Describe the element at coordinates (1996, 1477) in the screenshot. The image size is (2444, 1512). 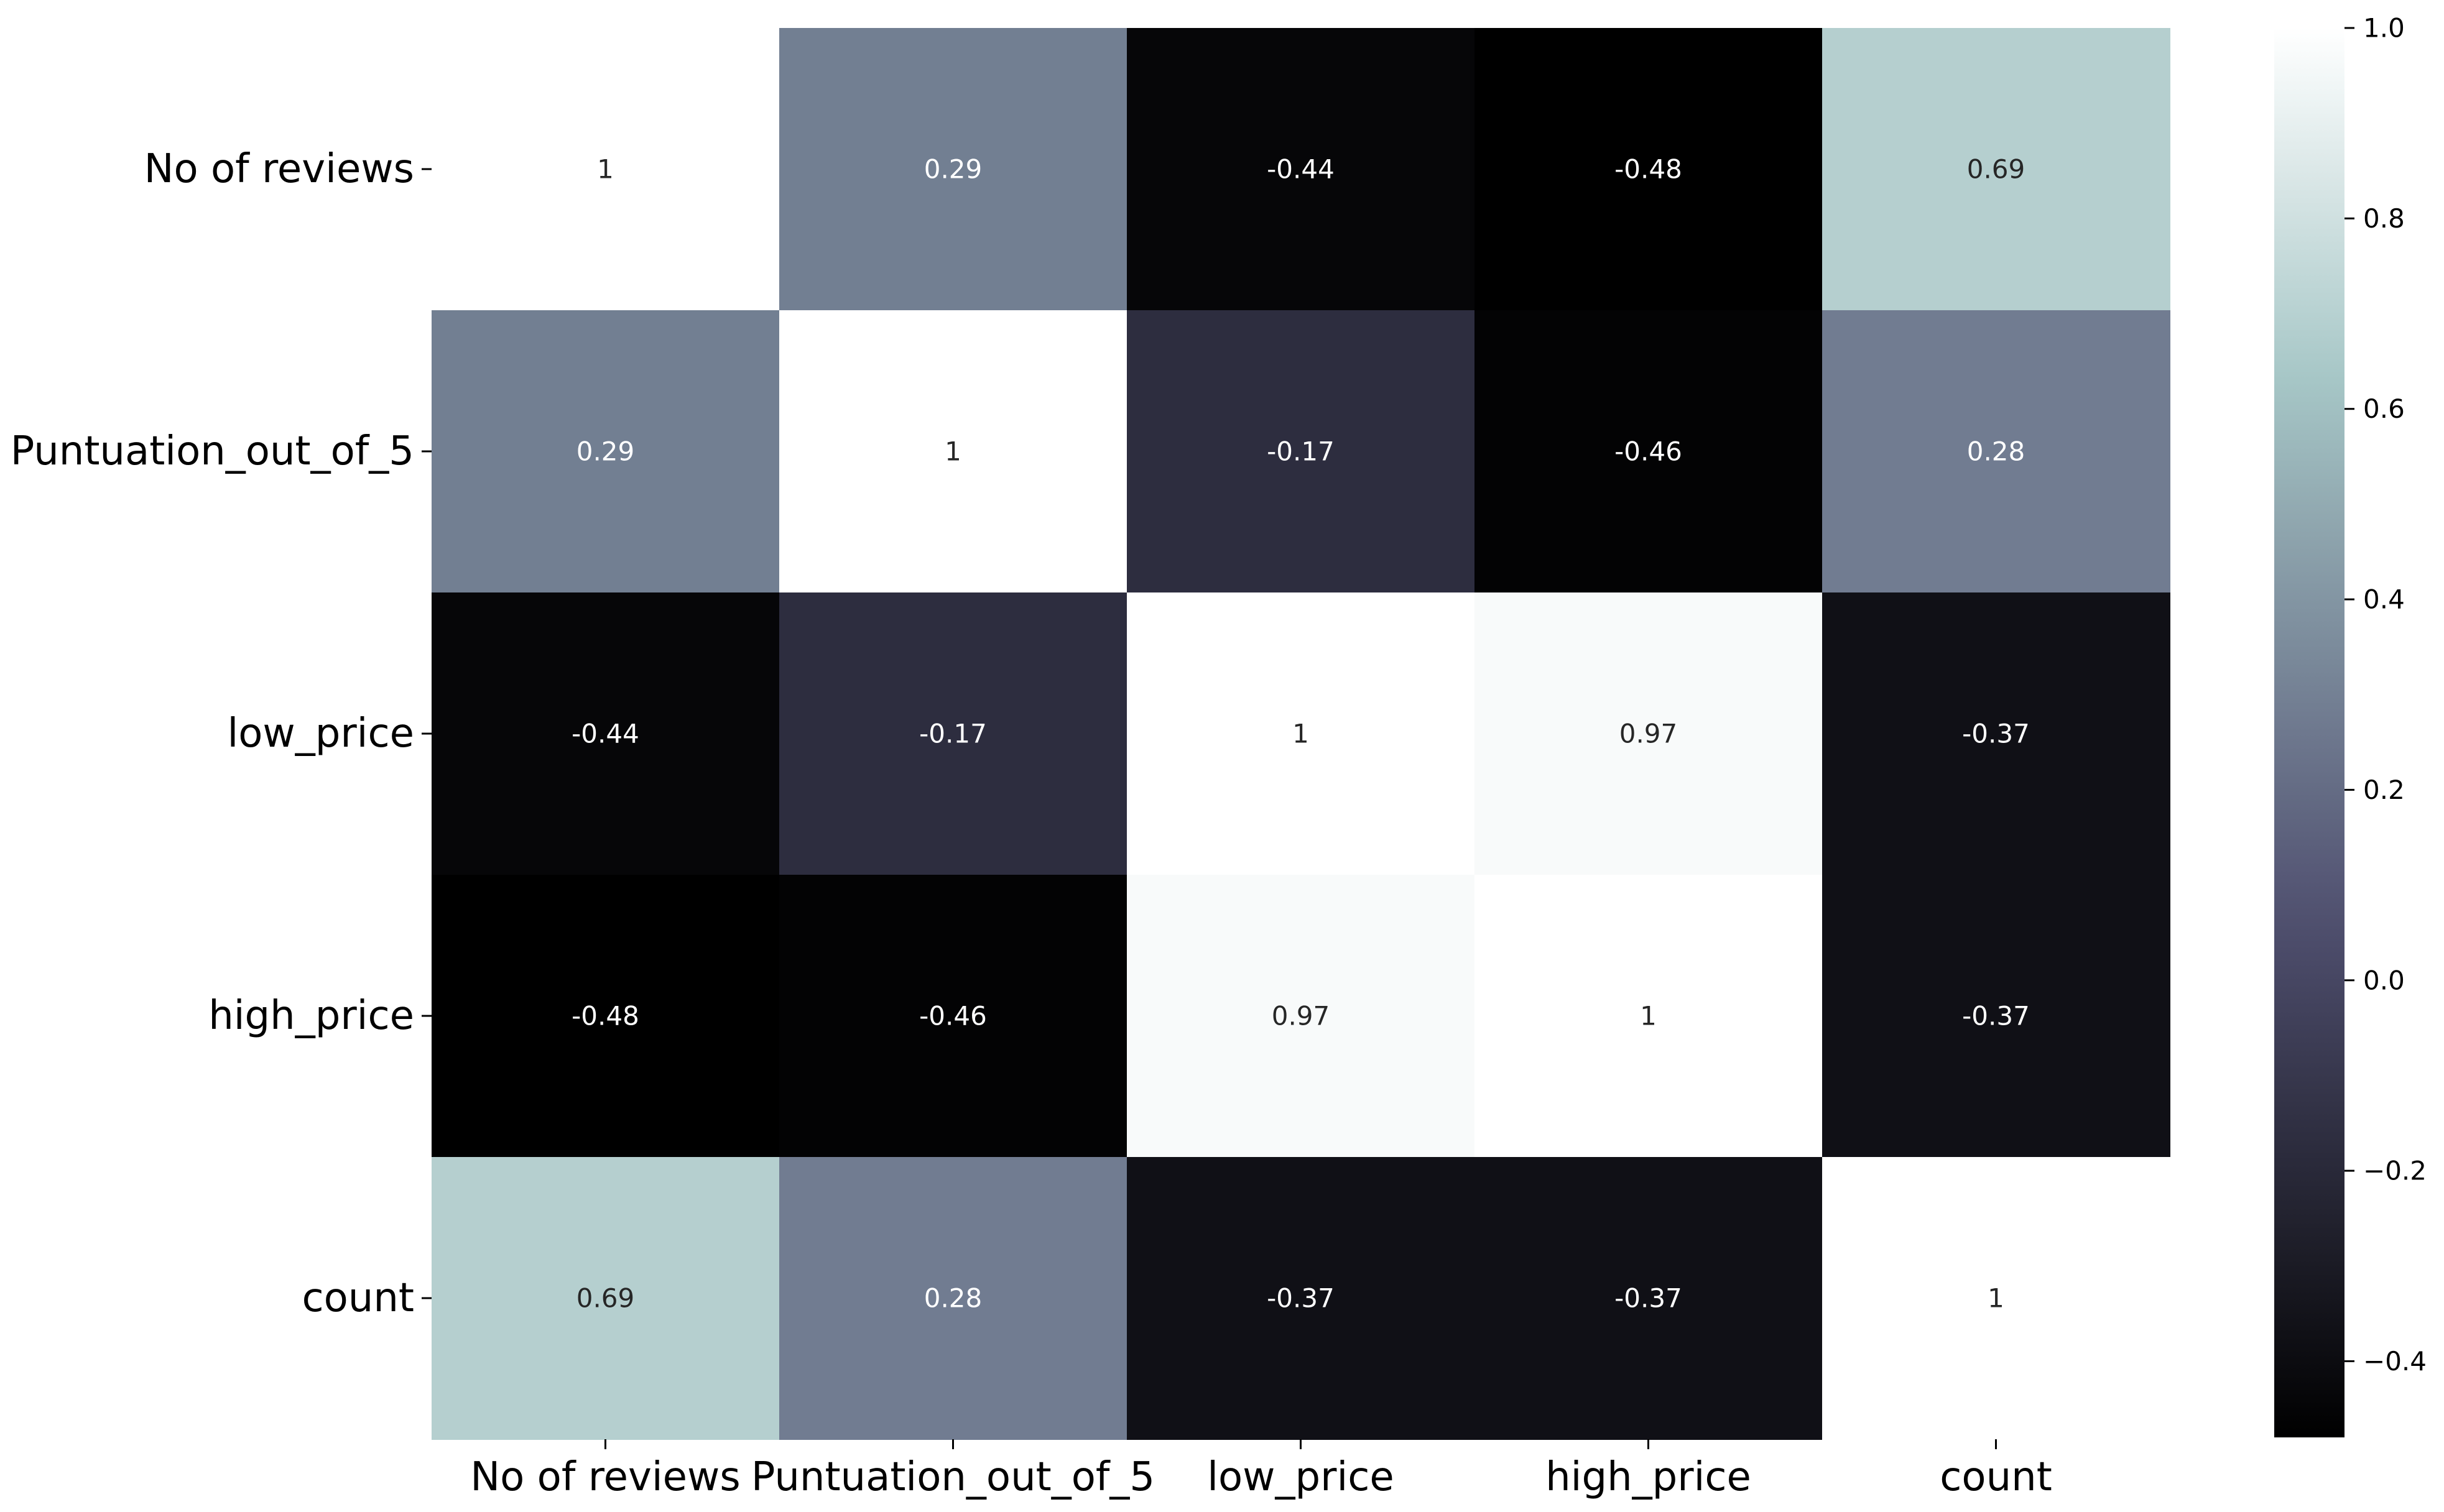
I see `x-tick-label: count` at that location.